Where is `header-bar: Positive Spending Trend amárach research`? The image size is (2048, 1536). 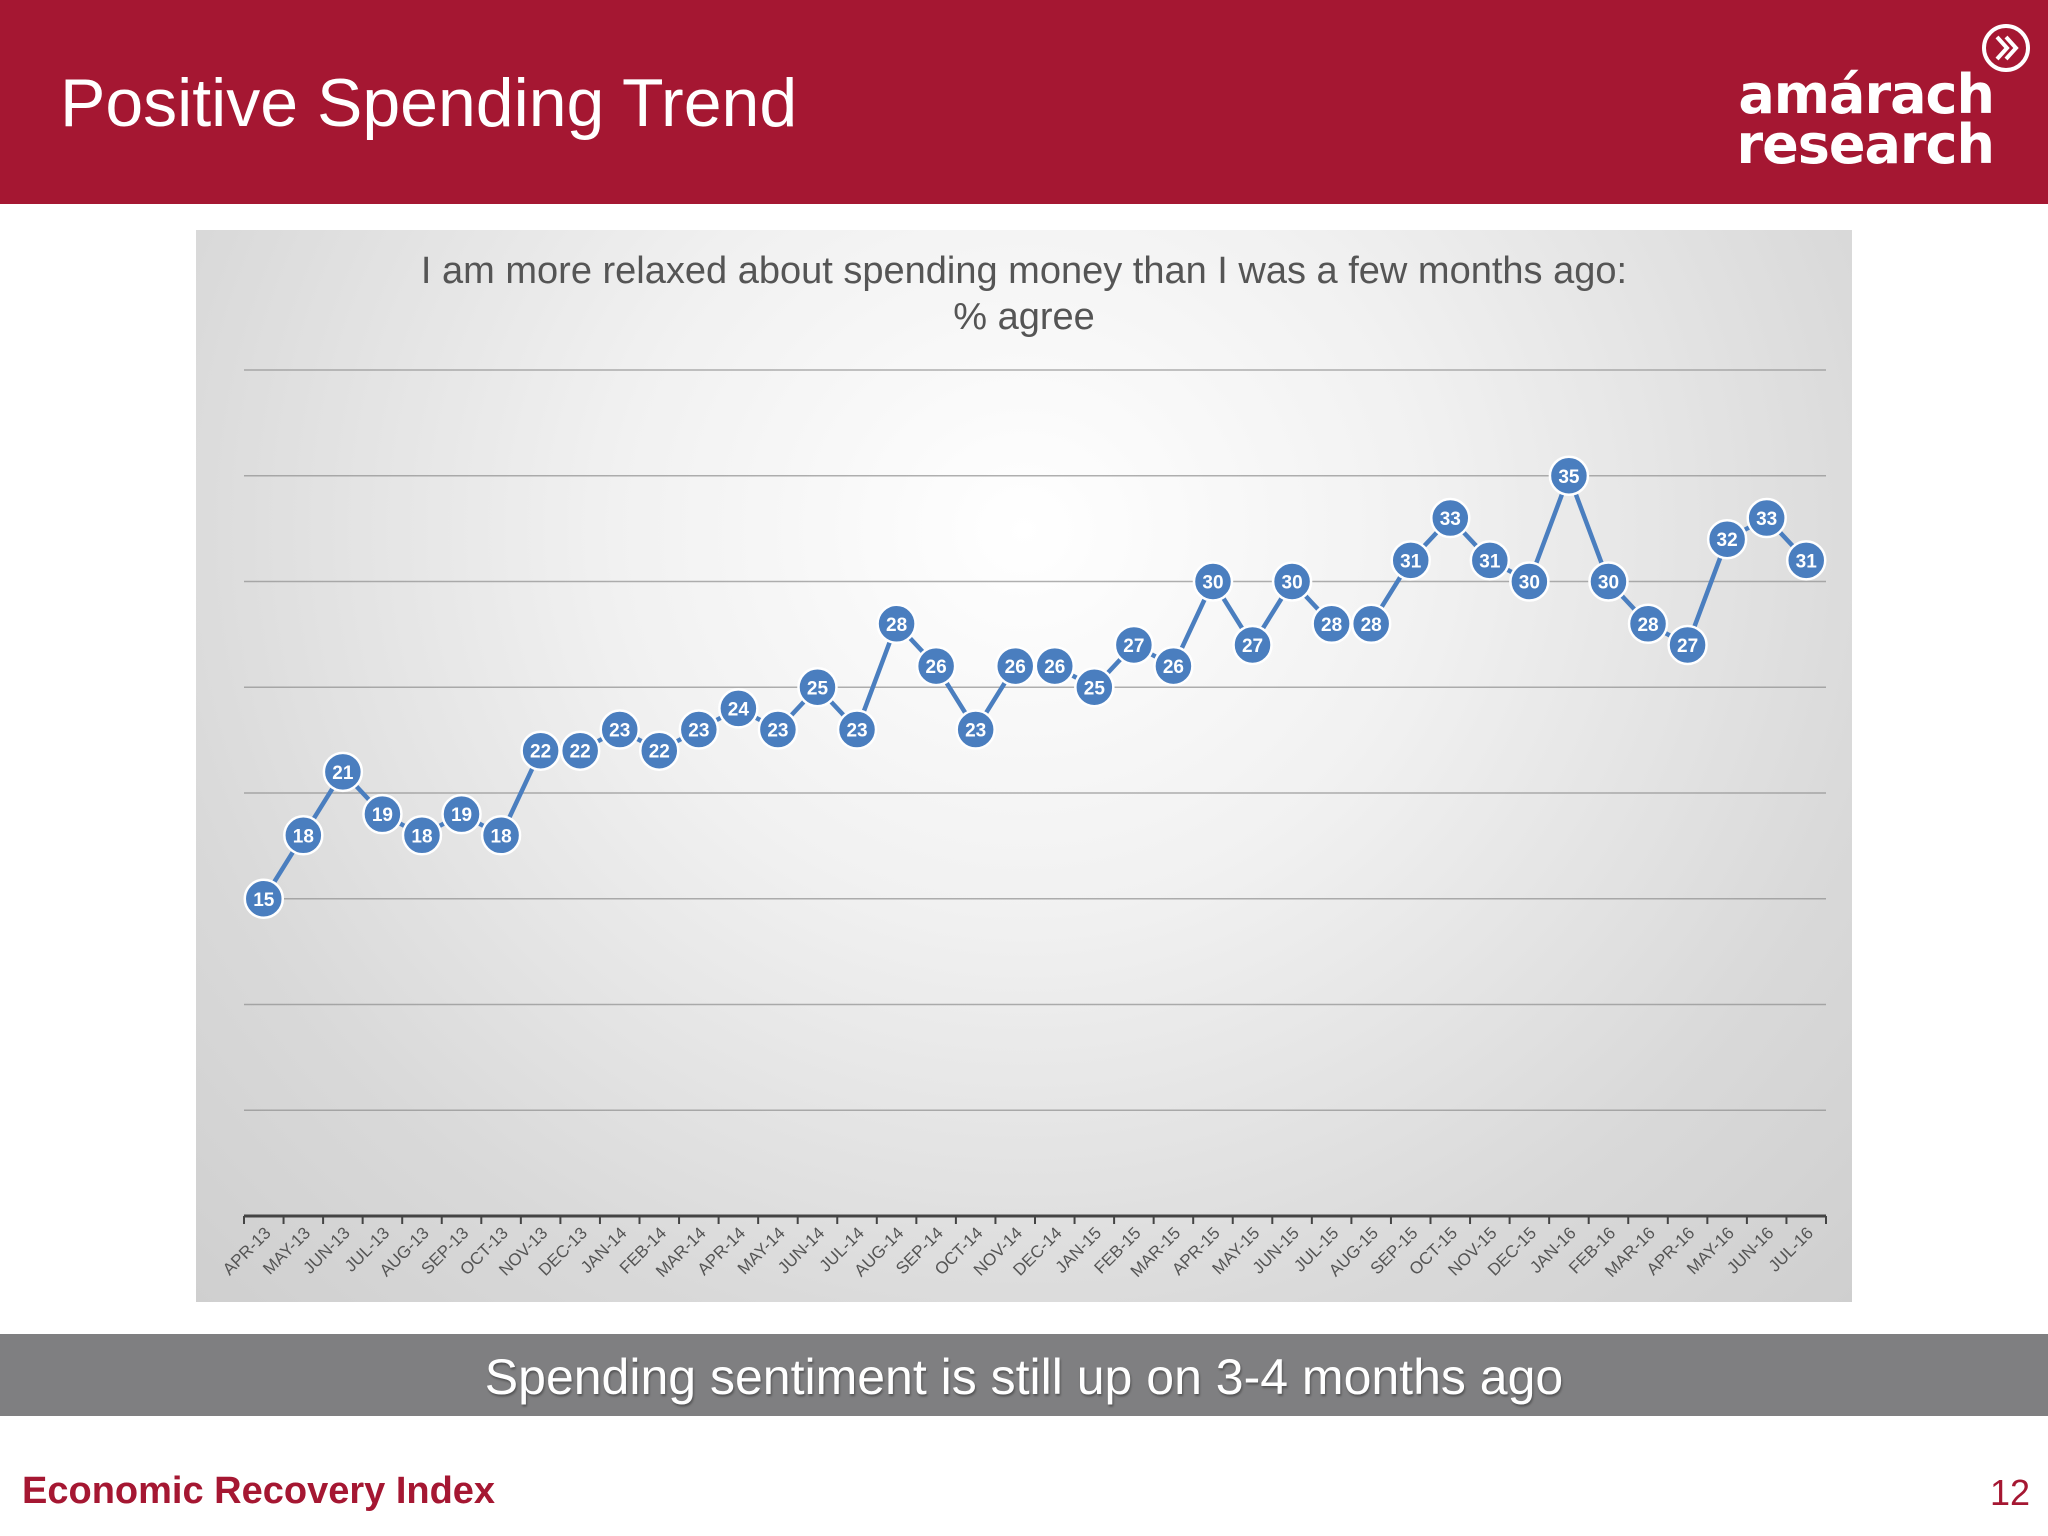 header-bar: Positive Spending Trend amárach research is located at coordinates (1024, 102).